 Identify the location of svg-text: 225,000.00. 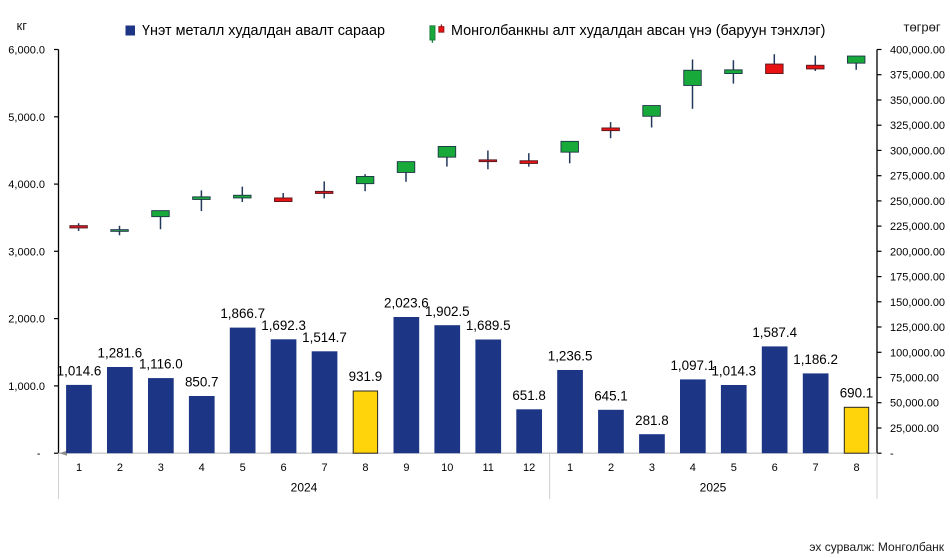
(917, 227).